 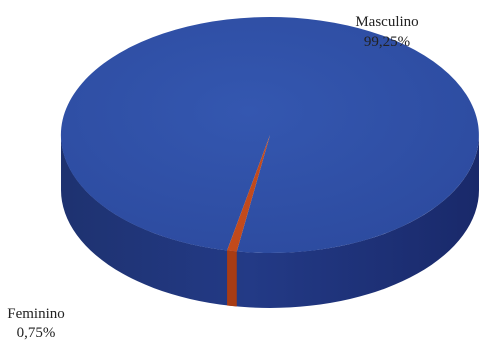 I want to click on label-feminino-value: 0,75%, so click(x=36, y=333).